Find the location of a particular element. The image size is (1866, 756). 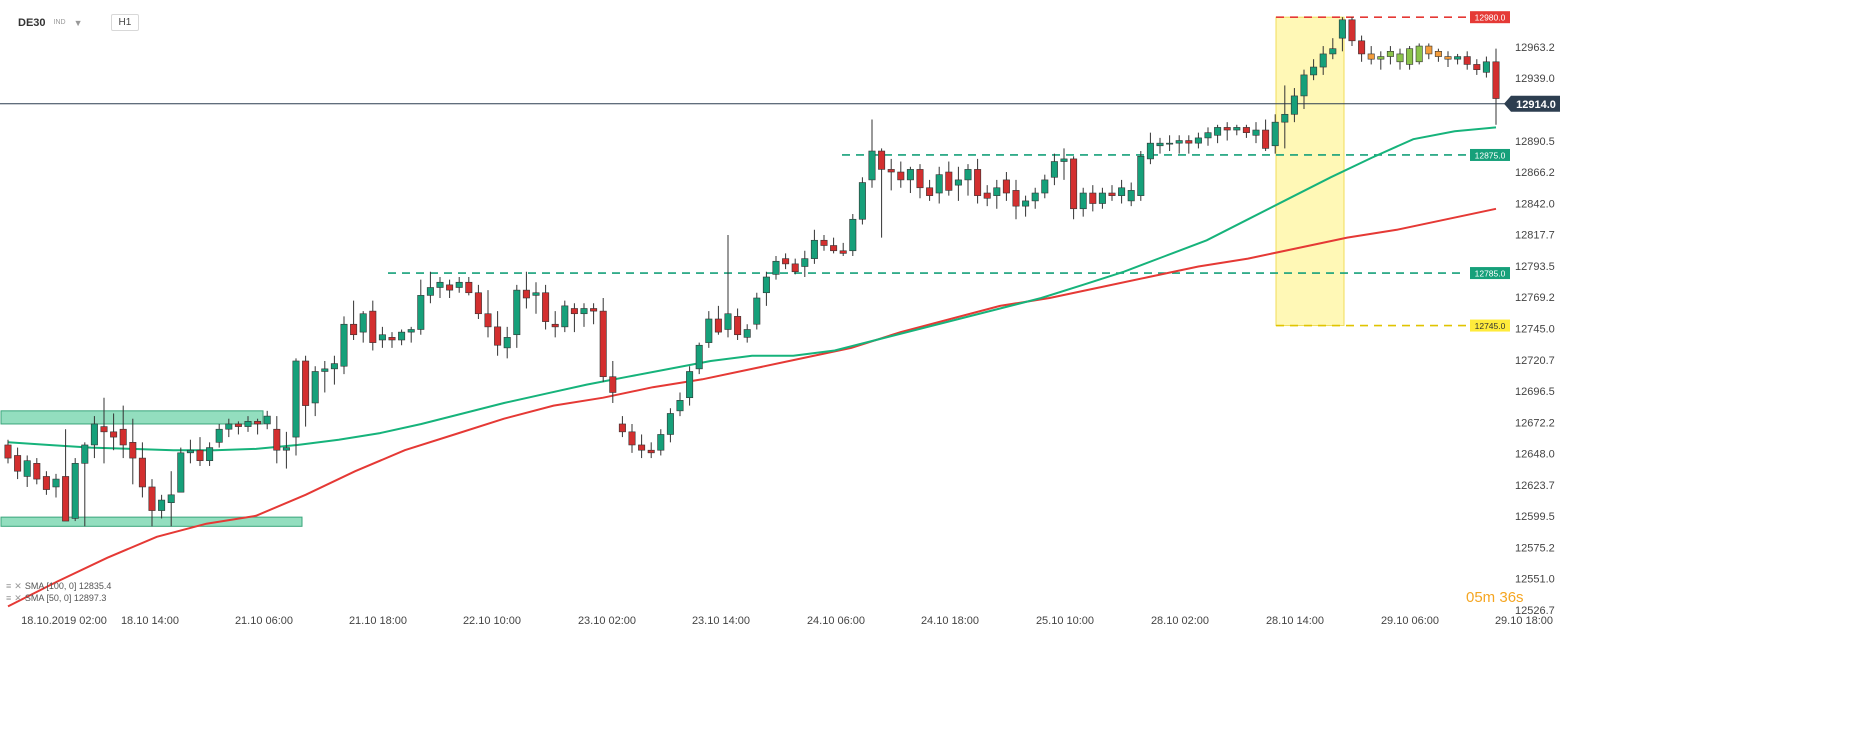

symbol-label: DE30 is located at coordinates (32, 22).